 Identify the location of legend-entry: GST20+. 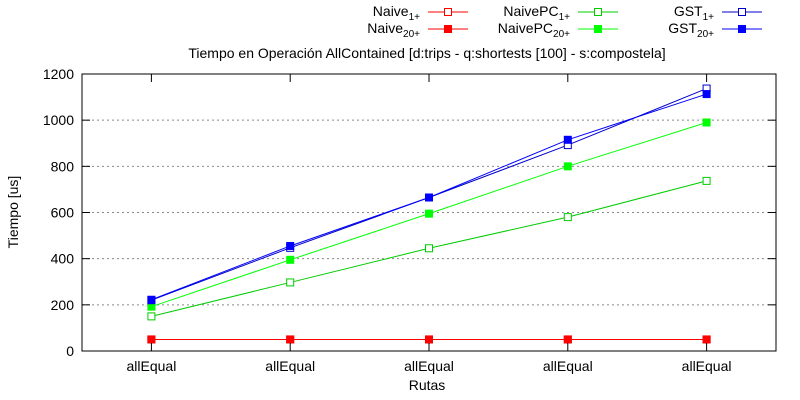
(715, 30).